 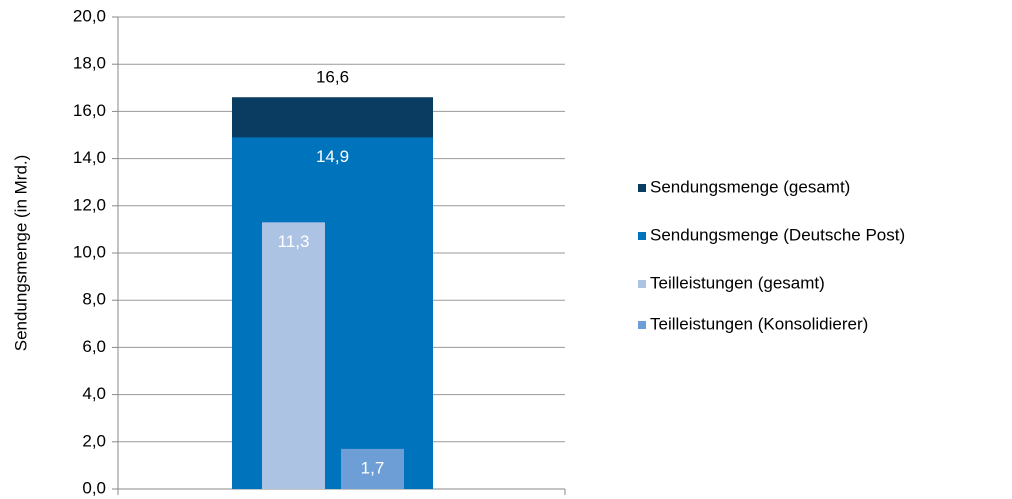 I want to click on legend-label: Sendungsmenge (gesamt), so click(x=750, y=186).